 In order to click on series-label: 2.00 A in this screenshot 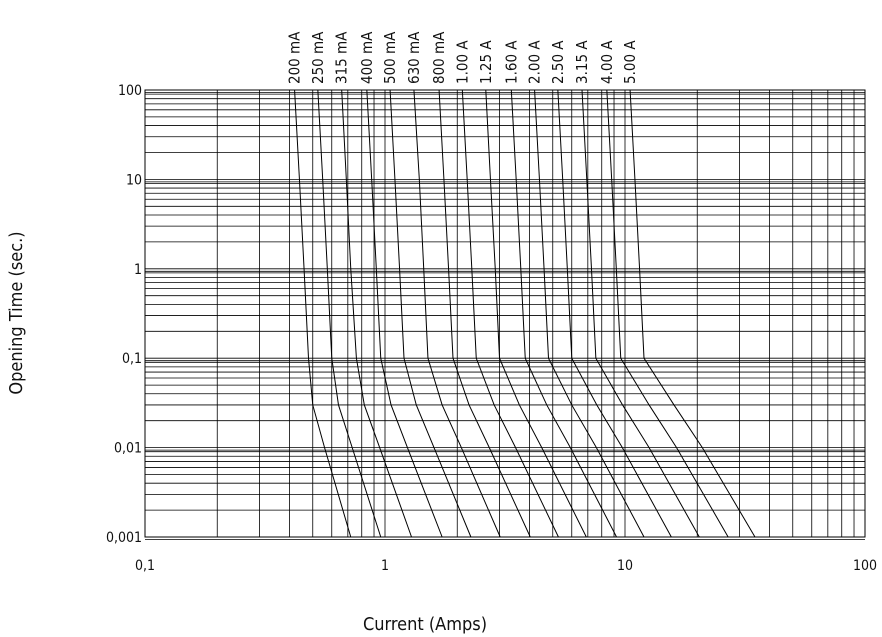, I will do `click(535, 62)`.